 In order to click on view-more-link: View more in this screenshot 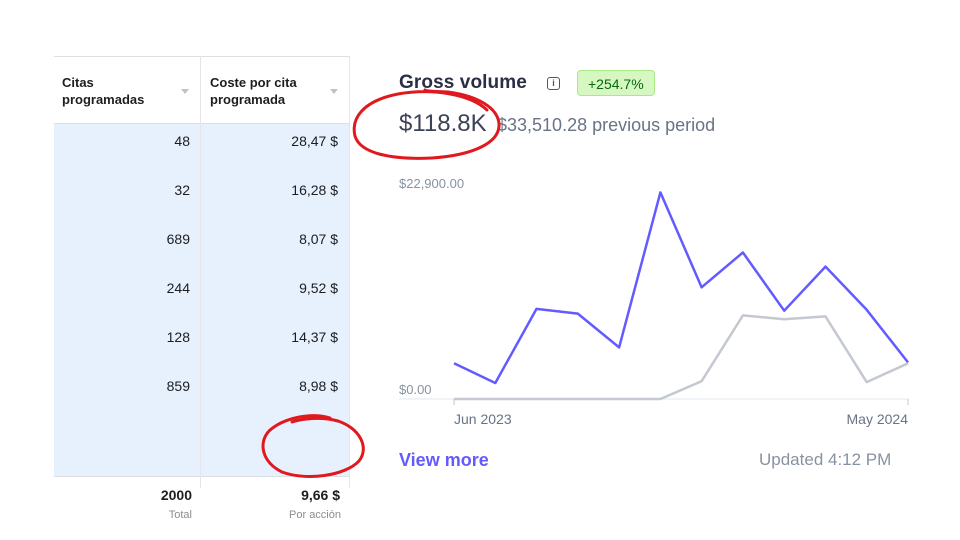, I will do `click(444, 460)`.